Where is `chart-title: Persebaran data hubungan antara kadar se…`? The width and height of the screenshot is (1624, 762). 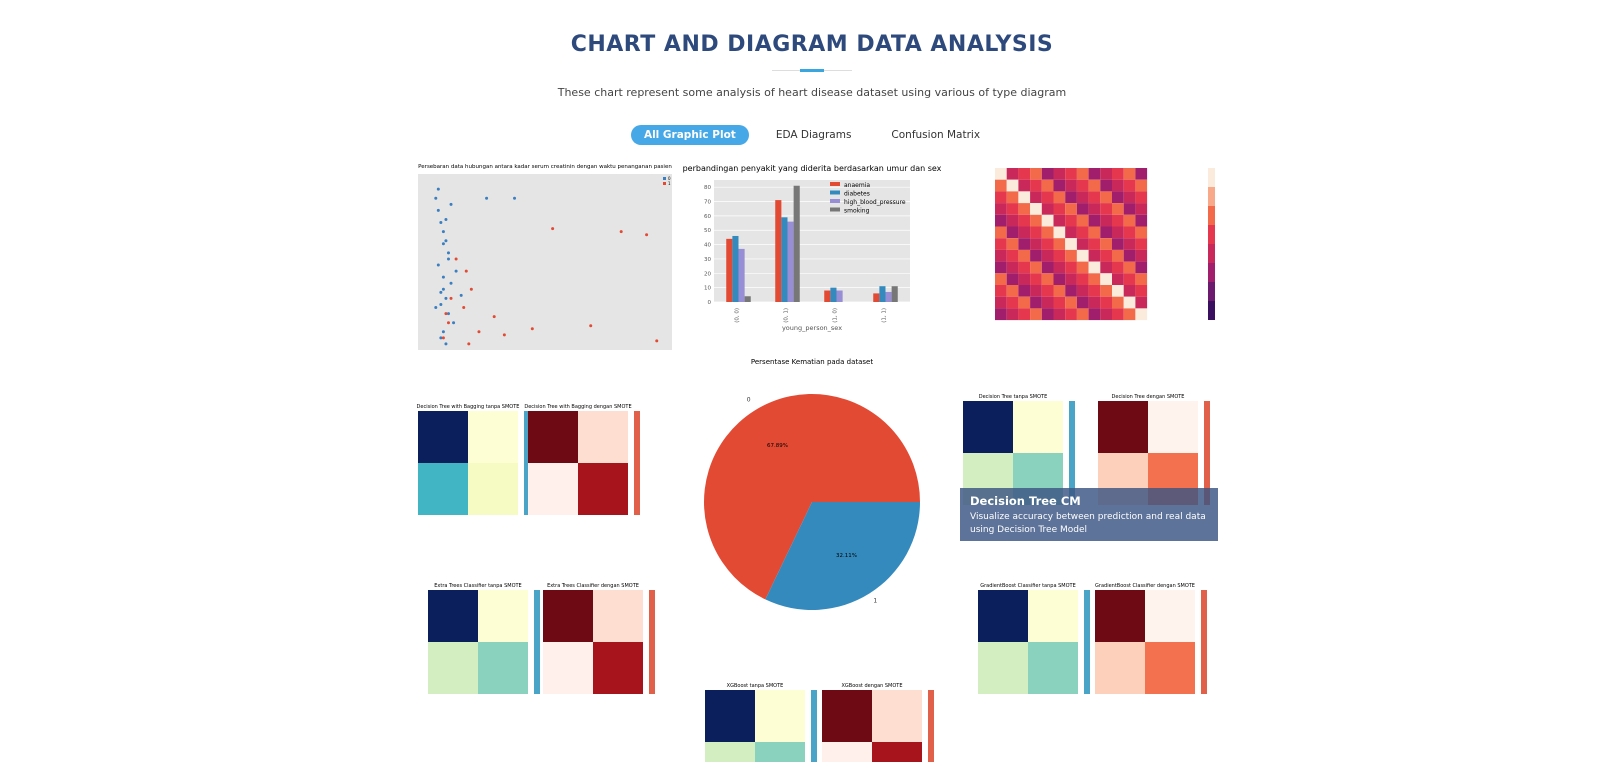 chart-title: Persebaran data hubungan antara kadar se… is located at coordinates (545, 167).